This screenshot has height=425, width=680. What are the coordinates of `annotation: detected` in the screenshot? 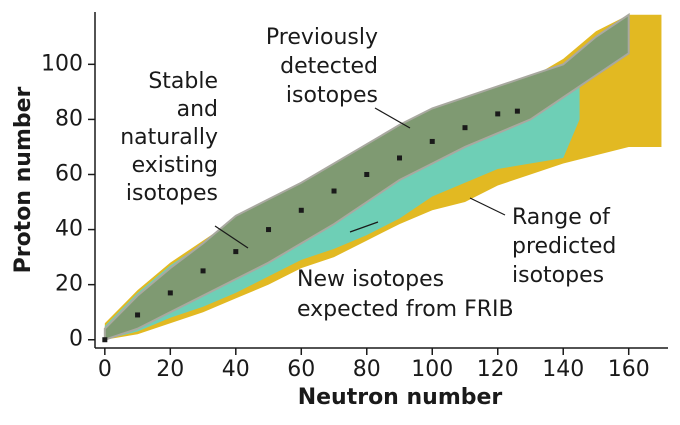 It's located at (329, 66).